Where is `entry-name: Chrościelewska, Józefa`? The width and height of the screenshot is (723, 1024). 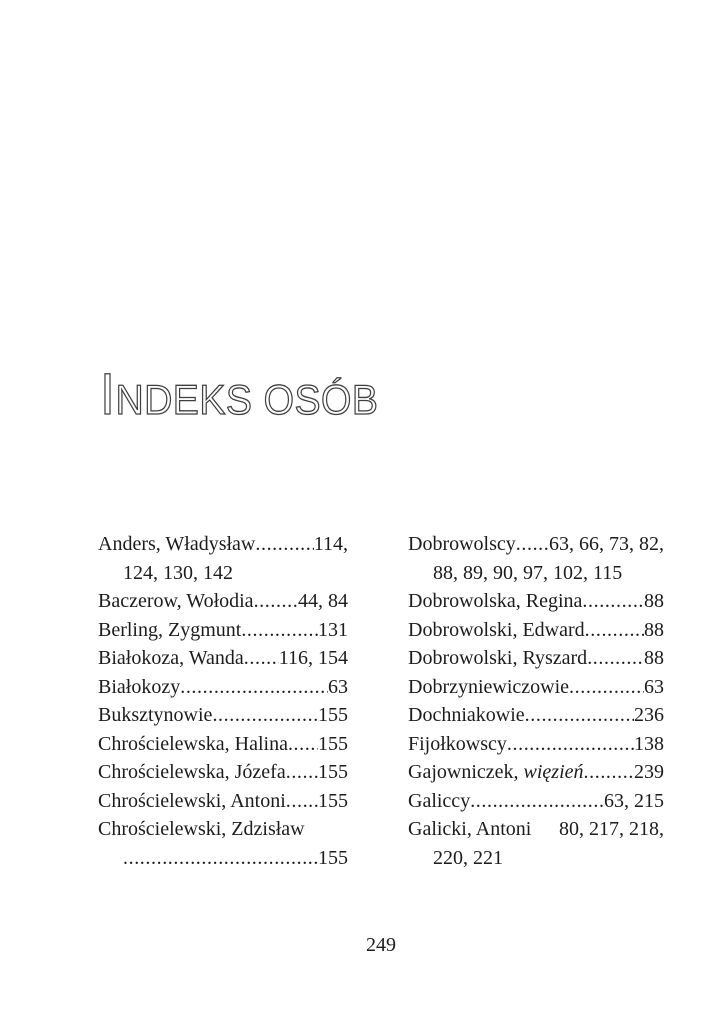
entry-name: Chrościelewska, Józefa is located at coordinates (192, 772).